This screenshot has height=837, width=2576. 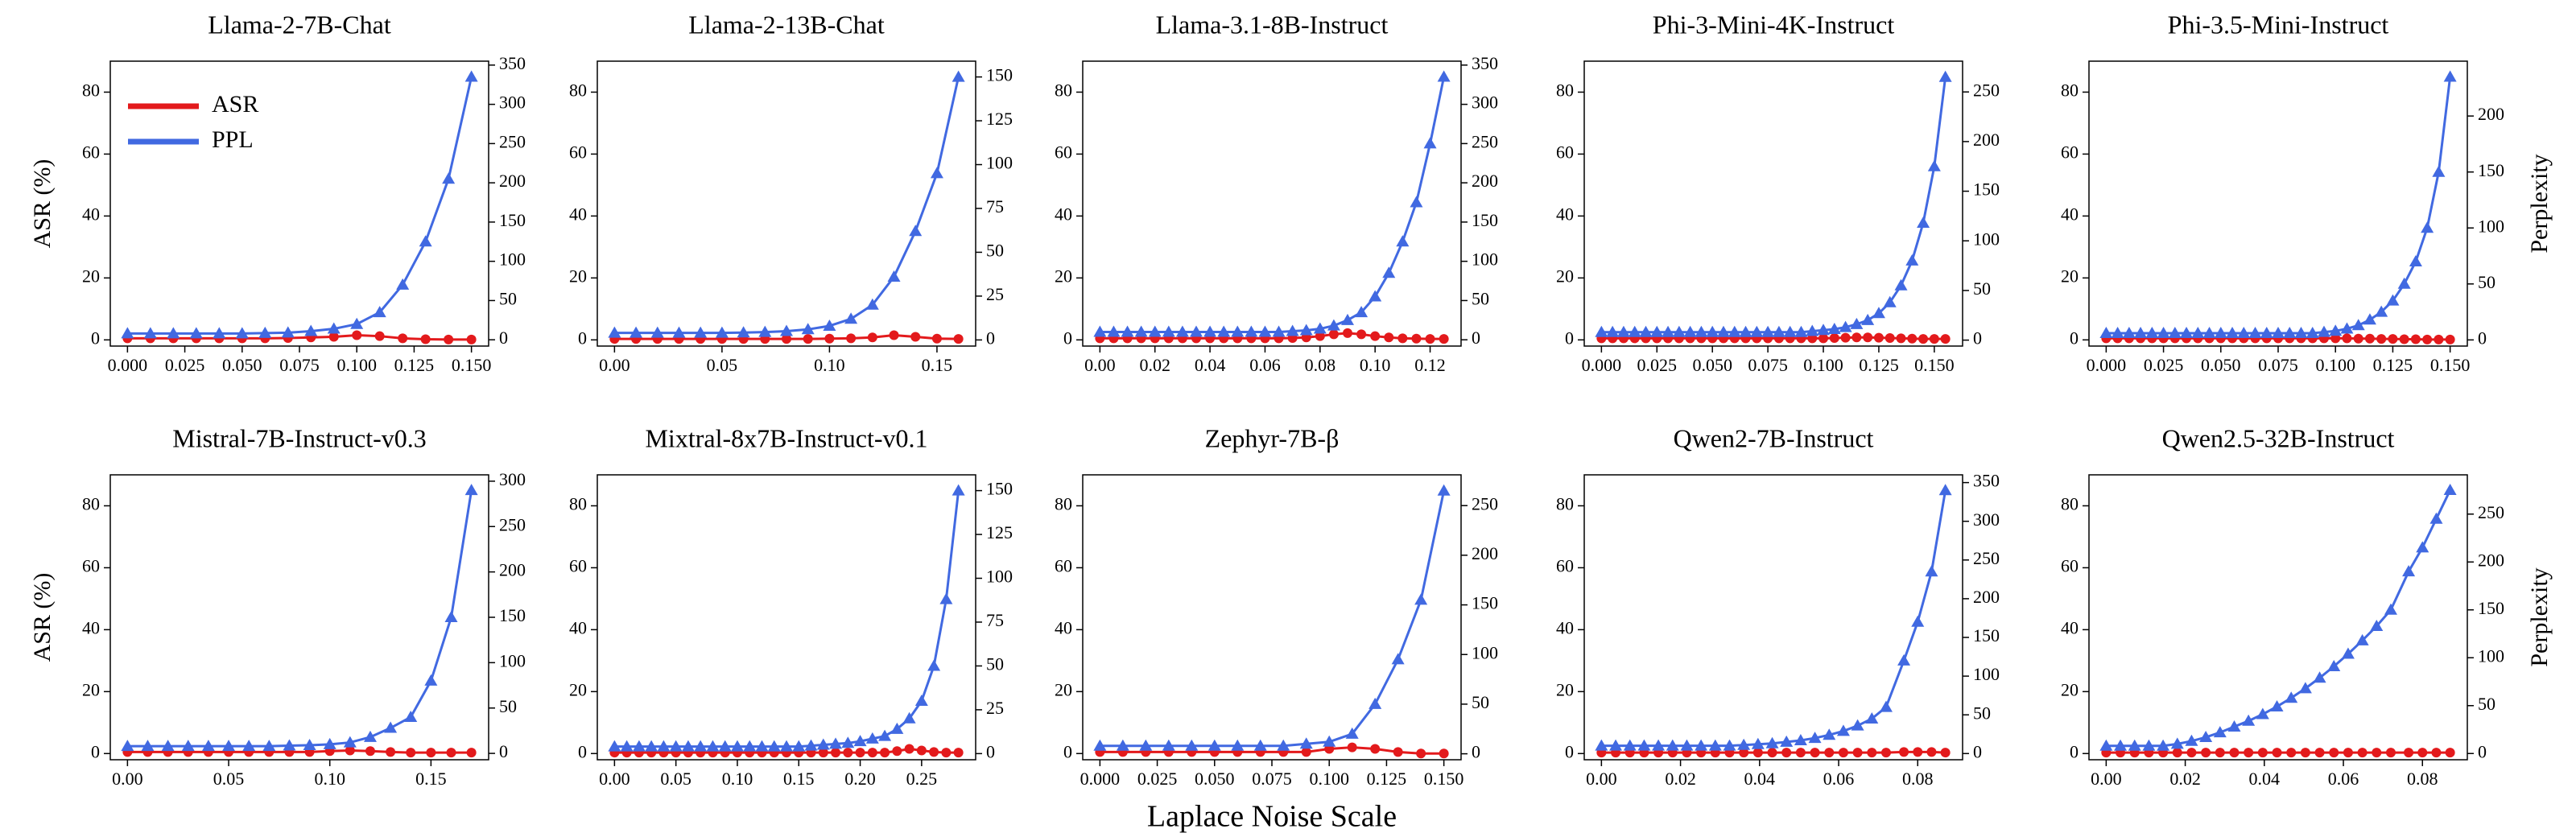 What do you see at coordinates (1210, 365) in the screenshot?
I see `x-tick-label: 0.04` at bounding box center [1210, 365].